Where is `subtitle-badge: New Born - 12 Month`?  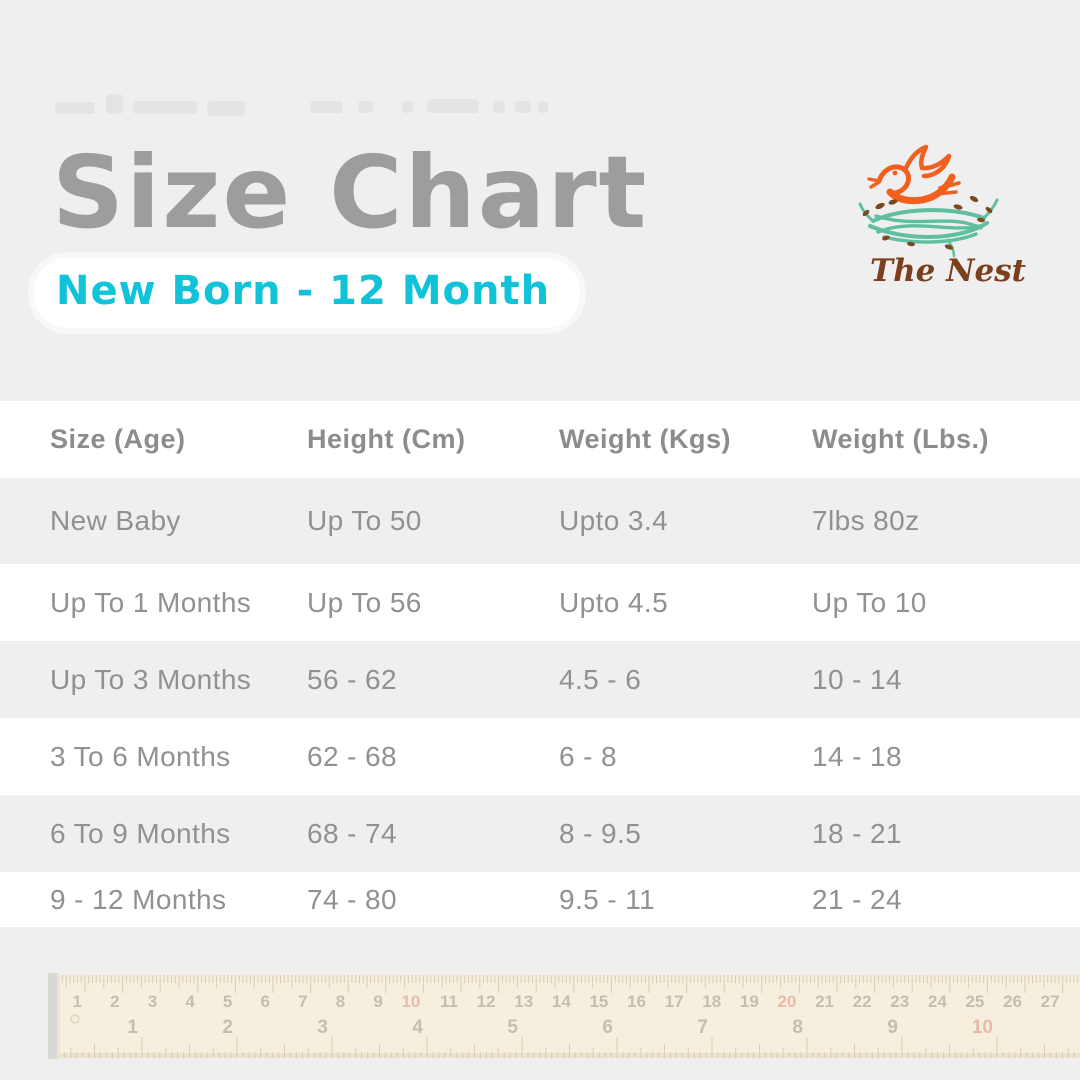 subtitle-badge: New Born - 12 Month is located at coordinates (307, 293).